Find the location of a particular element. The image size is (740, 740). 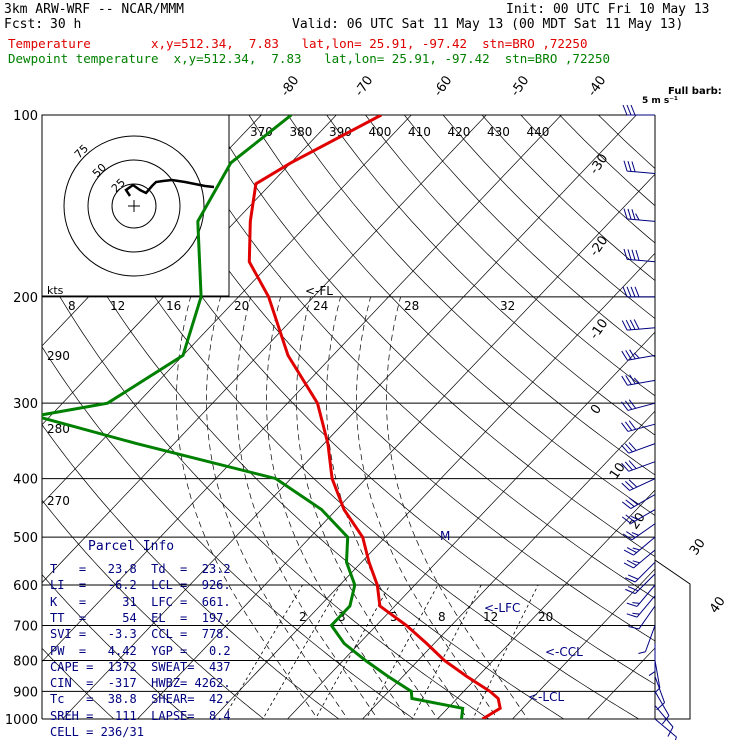

parcel-info-row: K = 31 LFC = 661. is located at coordinates (140, 601).